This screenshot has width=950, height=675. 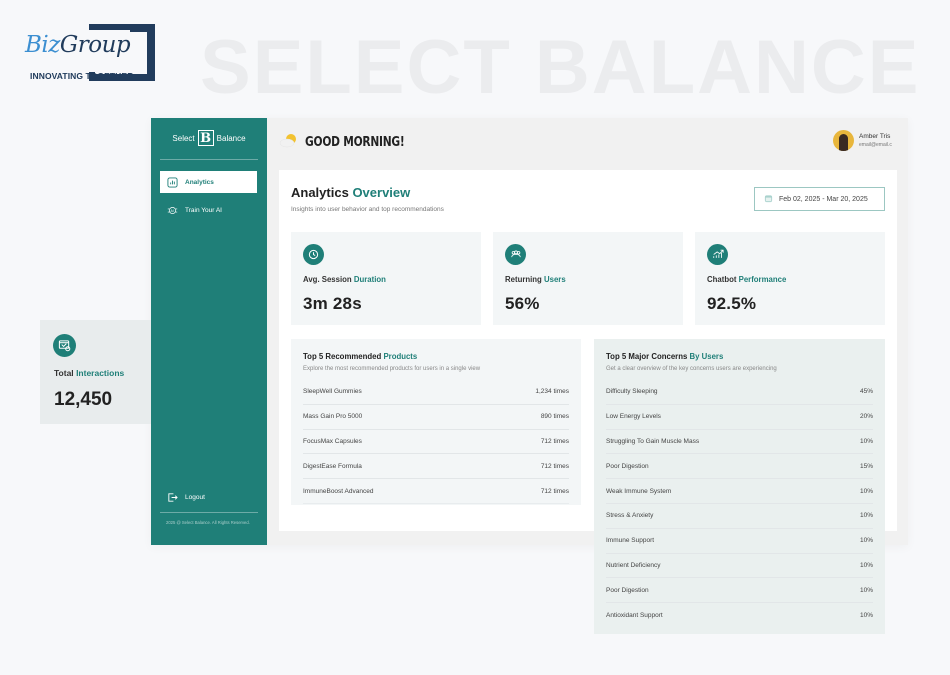 I want to click on list-item: FocusMax Capsules 712 times, so click(x=436, y=442).